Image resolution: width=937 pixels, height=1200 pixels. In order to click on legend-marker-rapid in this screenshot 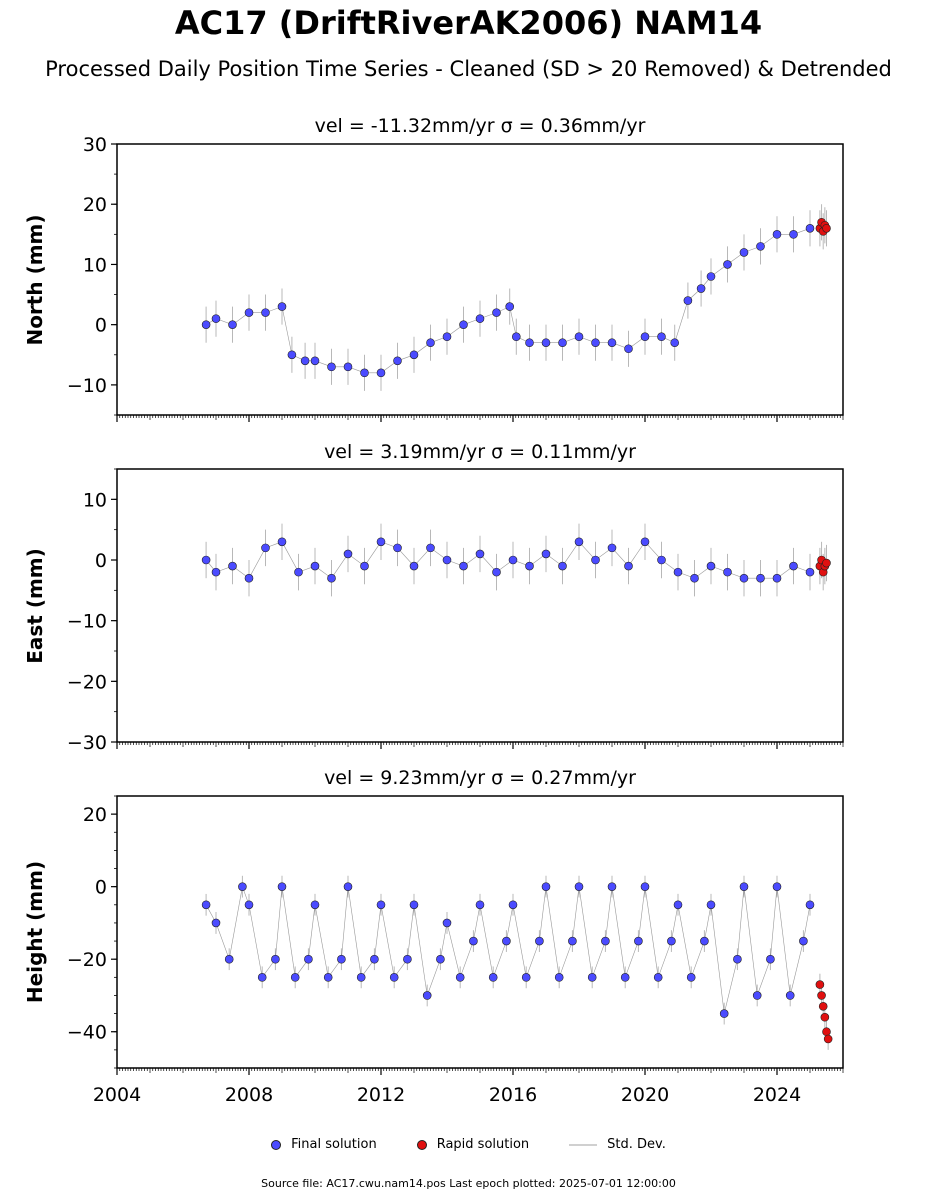, I will do `click(421, 1144)`.